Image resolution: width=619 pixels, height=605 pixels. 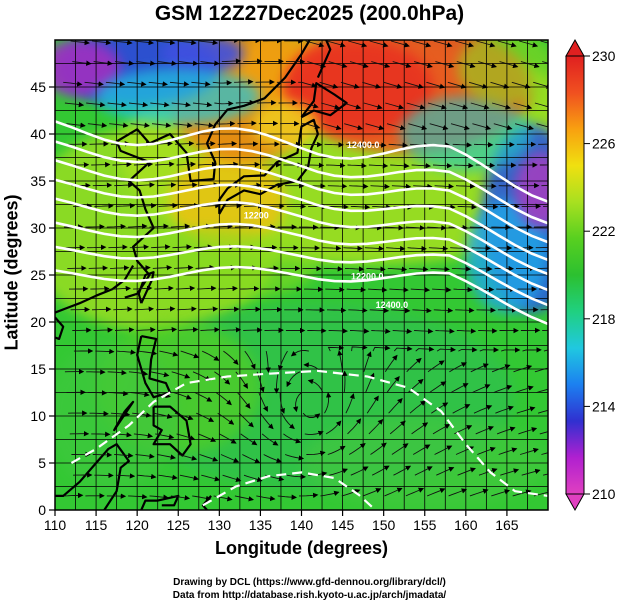 What do you see at coordinates (301, 161) in the screenshot?
I see `height-contour` at bounding box center [301, 161].